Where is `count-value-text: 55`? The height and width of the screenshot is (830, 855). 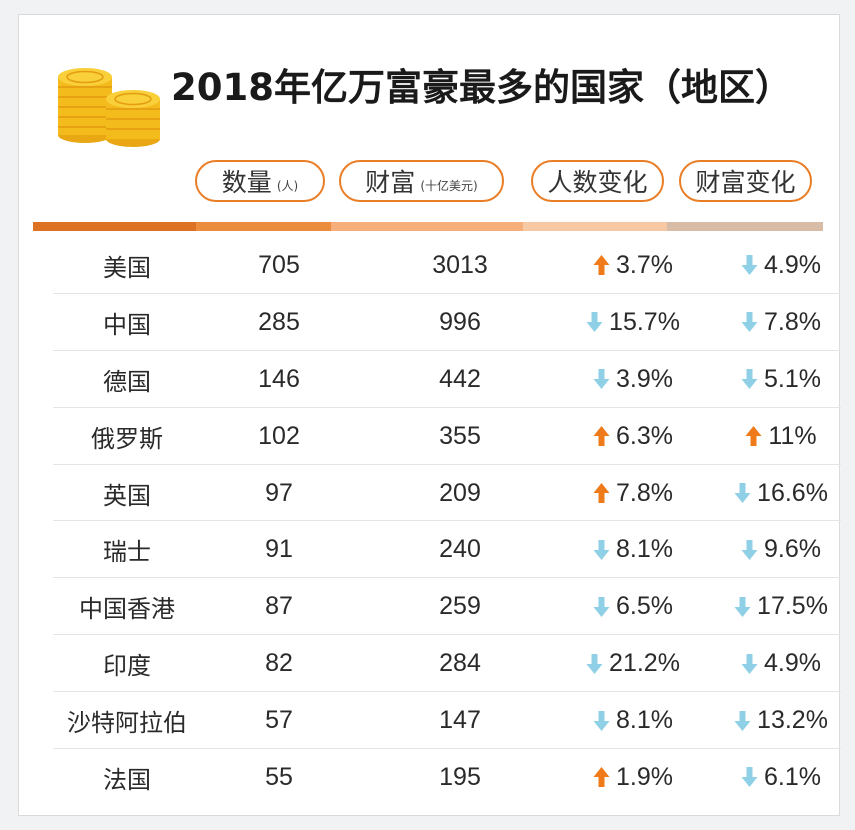
count-value-text: 55 is located at coordinates (279, 776).